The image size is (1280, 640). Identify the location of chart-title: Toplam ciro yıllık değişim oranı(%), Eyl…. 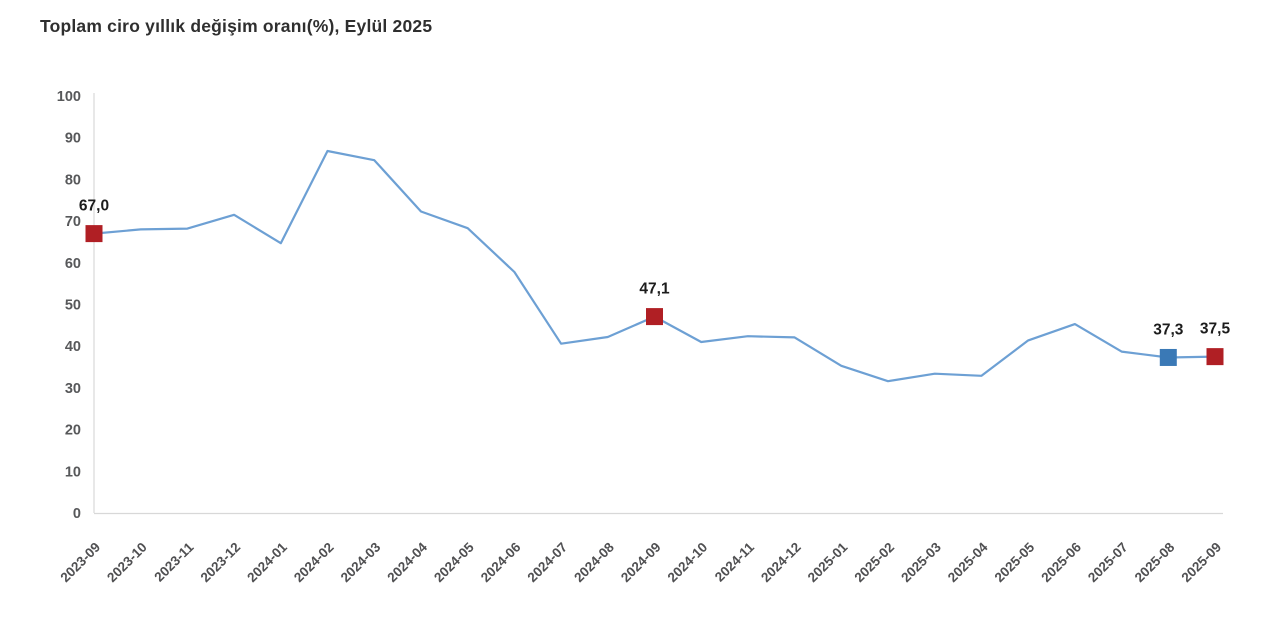
(236, 26).